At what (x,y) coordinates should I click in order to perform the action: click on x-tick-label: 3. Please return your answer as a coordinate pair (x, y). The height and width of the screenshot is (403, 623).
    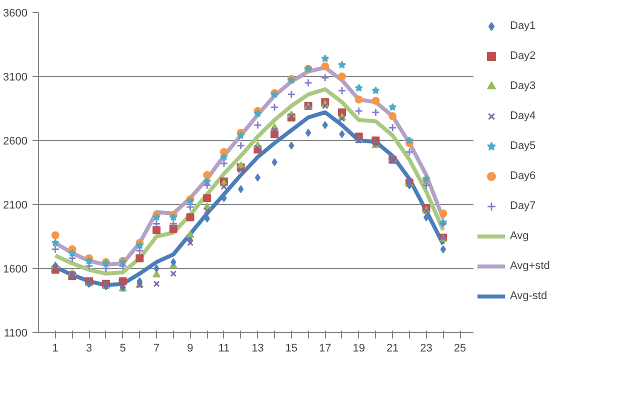
    Looking at the image, I should click on (89, 348).